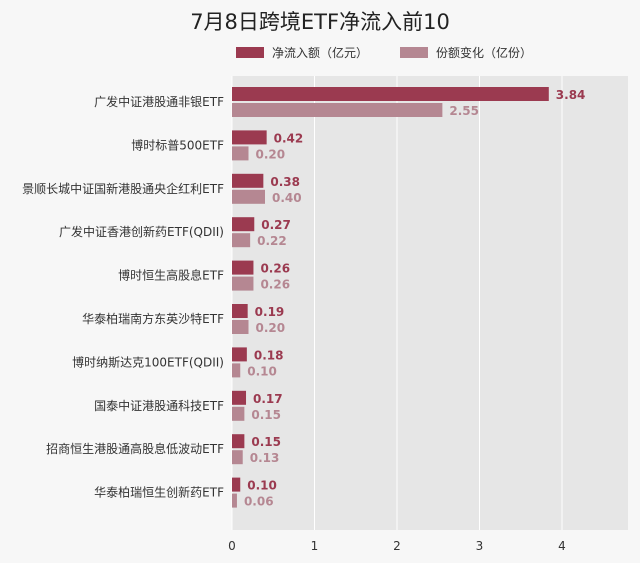  What do you see at coordinates (266, 442) in the screenshot?
I see `value-label-net-inflow: 0.15` at bounding box center [266, 442].